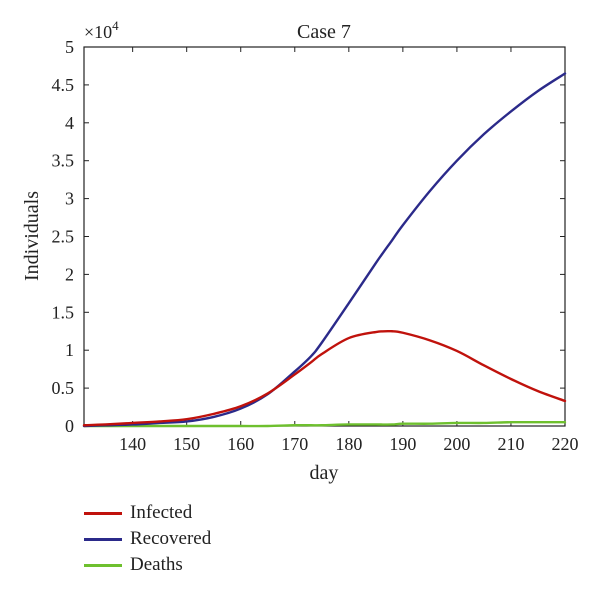  What do you see at coordinates (103, 565) in the screenshot?
I see `legend-swatch-deaths` at bounding box center [103, 565].